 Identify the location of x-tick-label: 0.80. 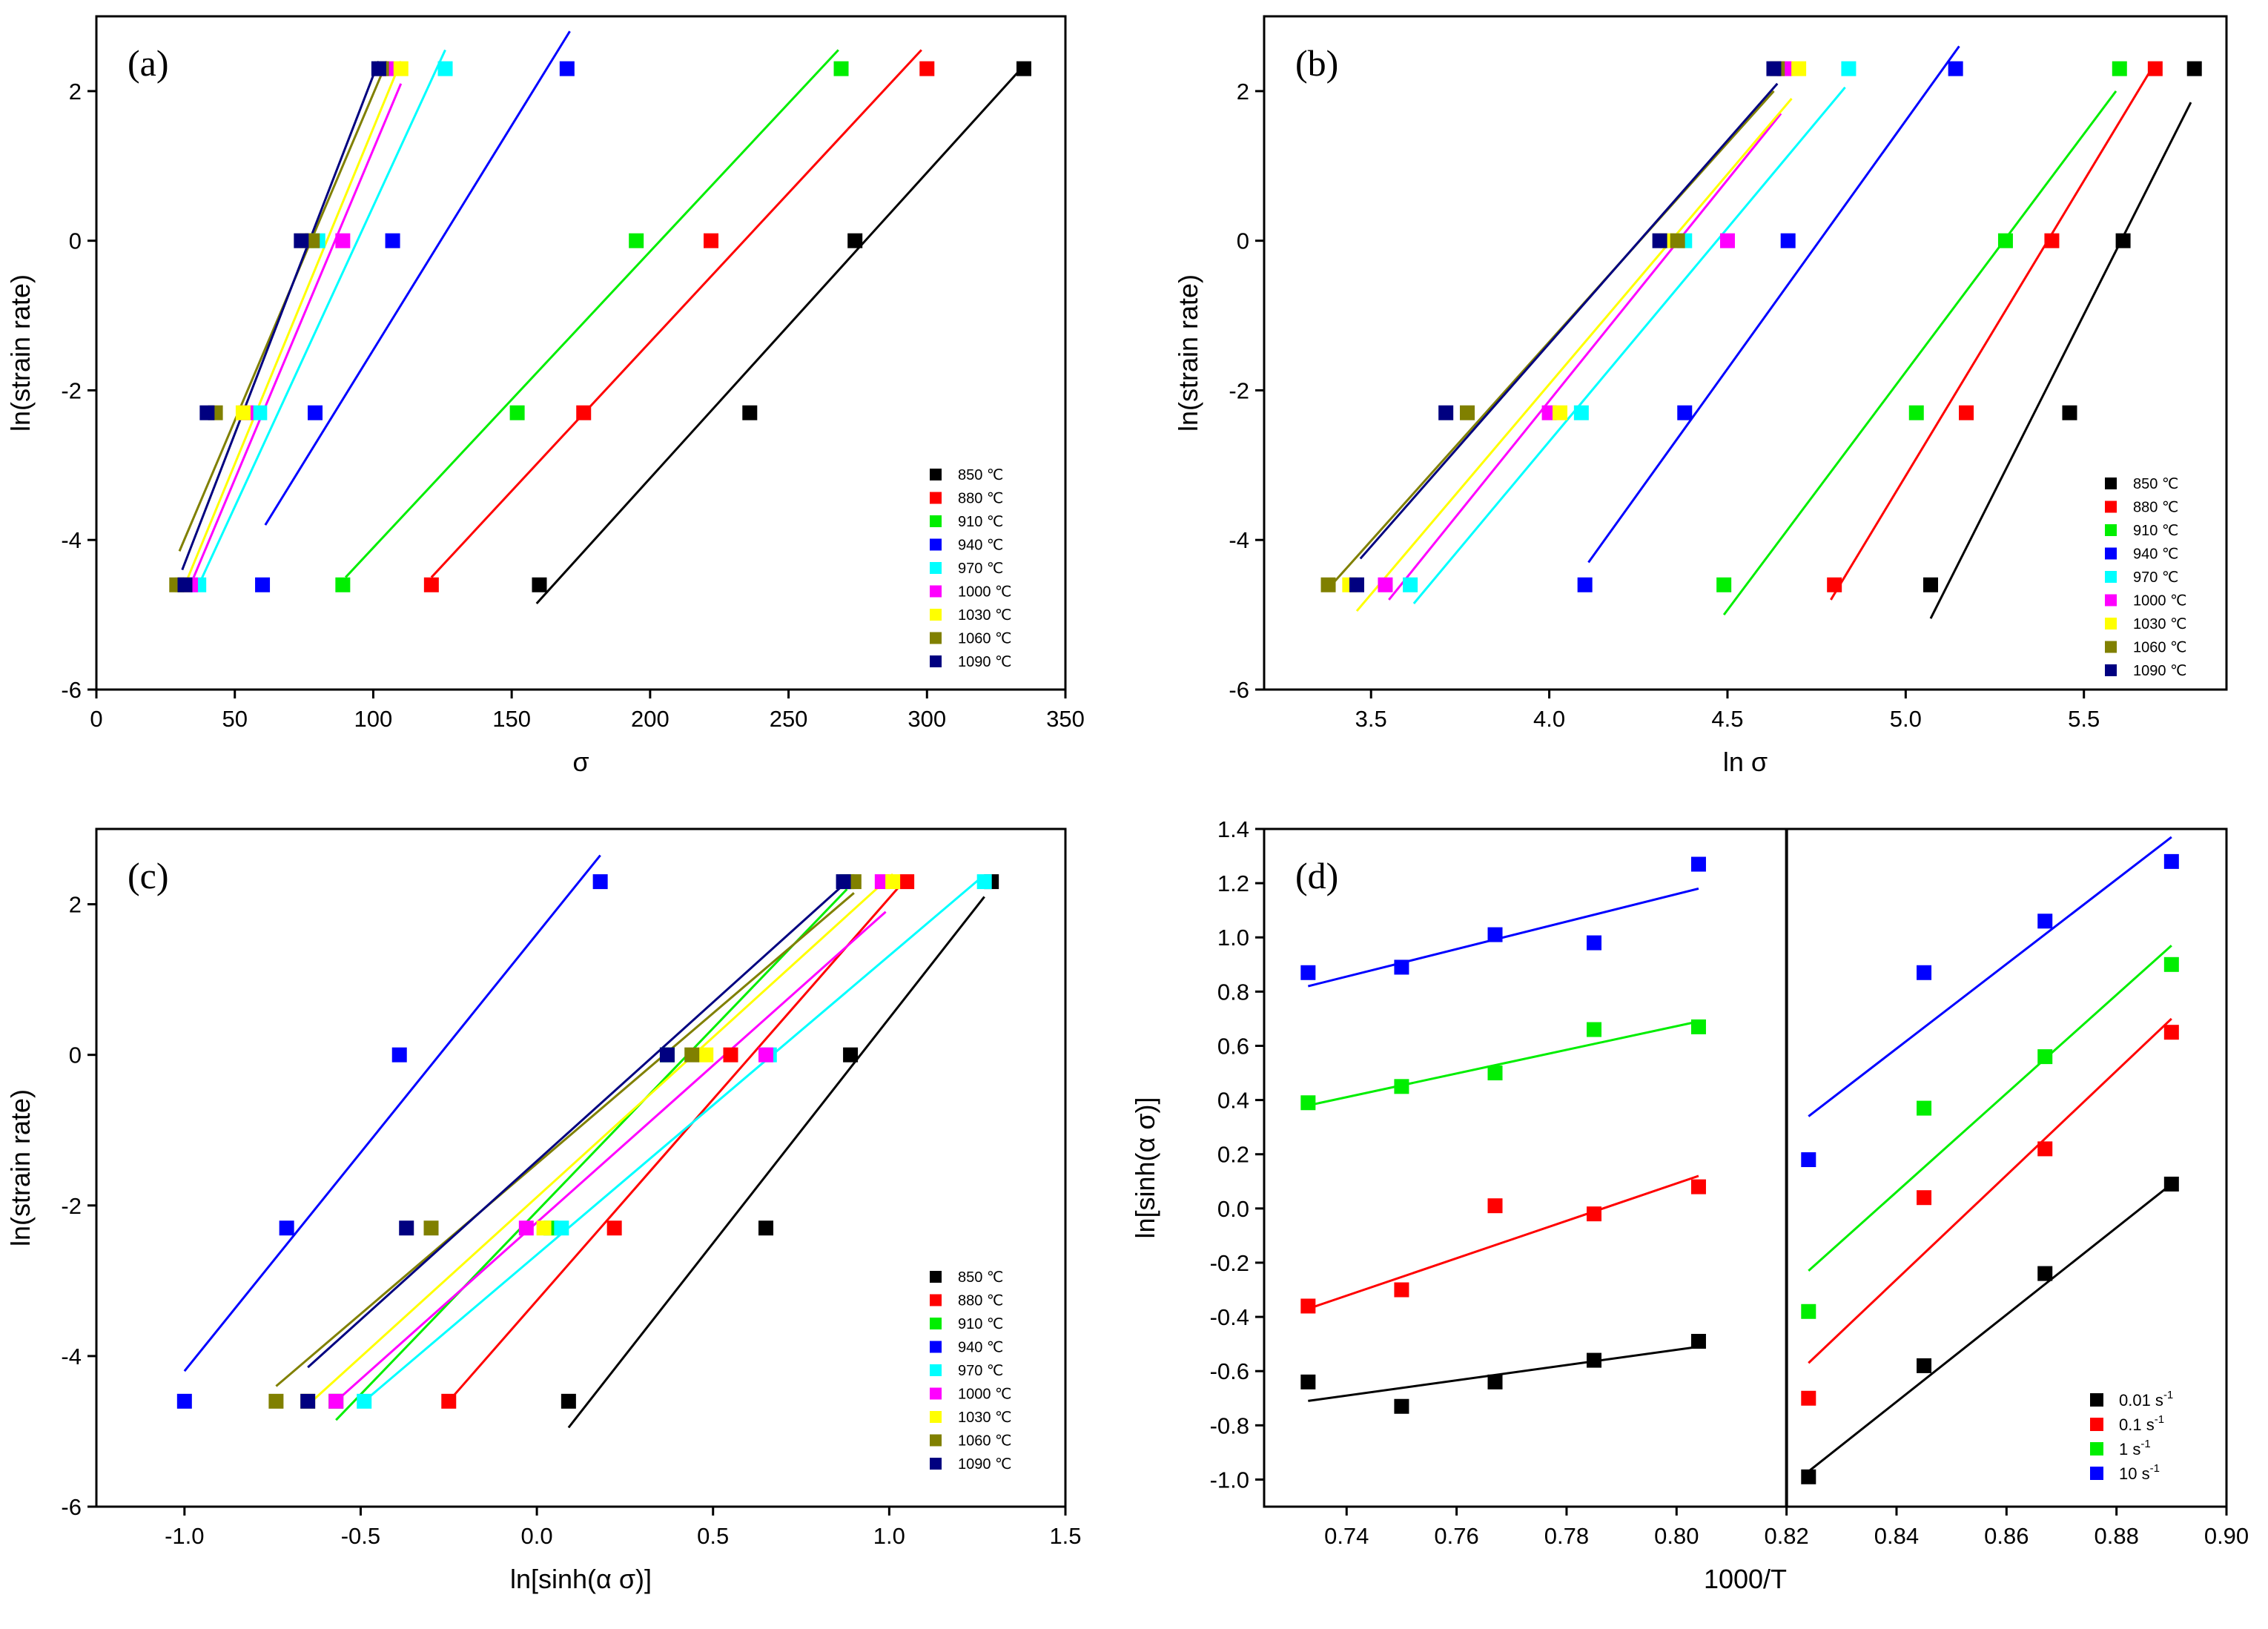
(1676, 1536).